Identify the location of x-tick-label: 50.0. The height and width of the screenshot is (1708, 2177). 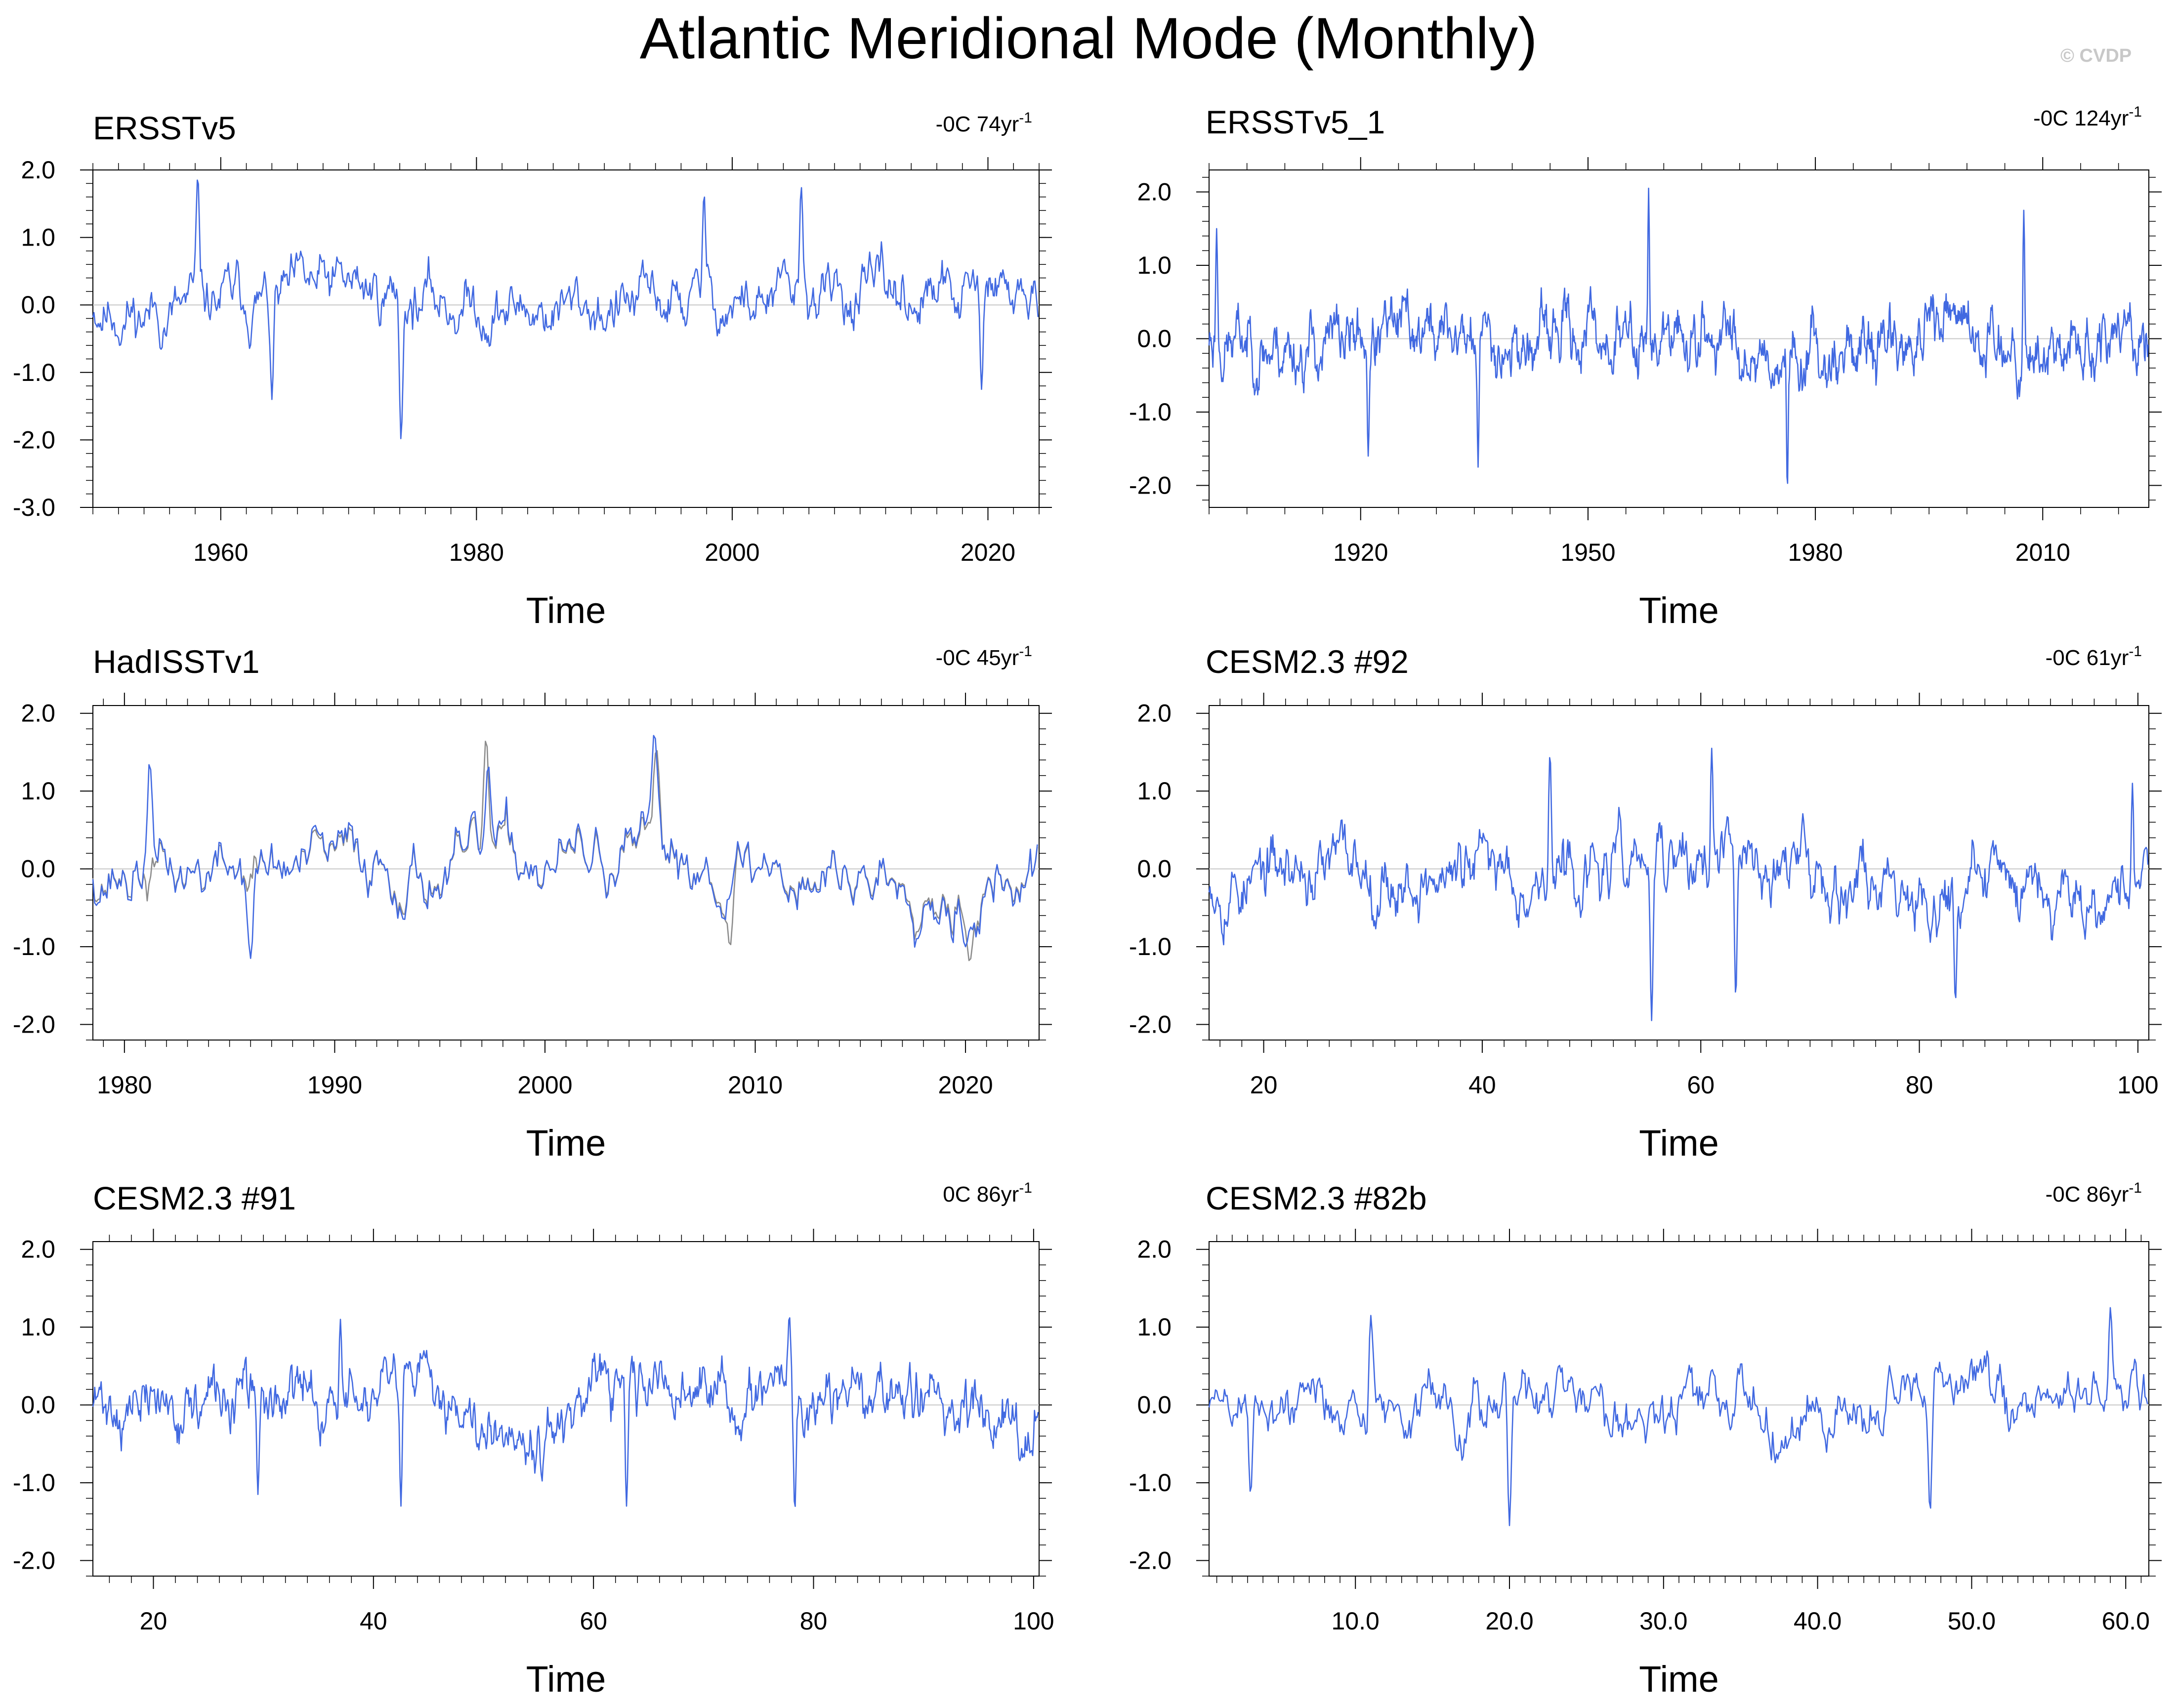
(1972, 1621).